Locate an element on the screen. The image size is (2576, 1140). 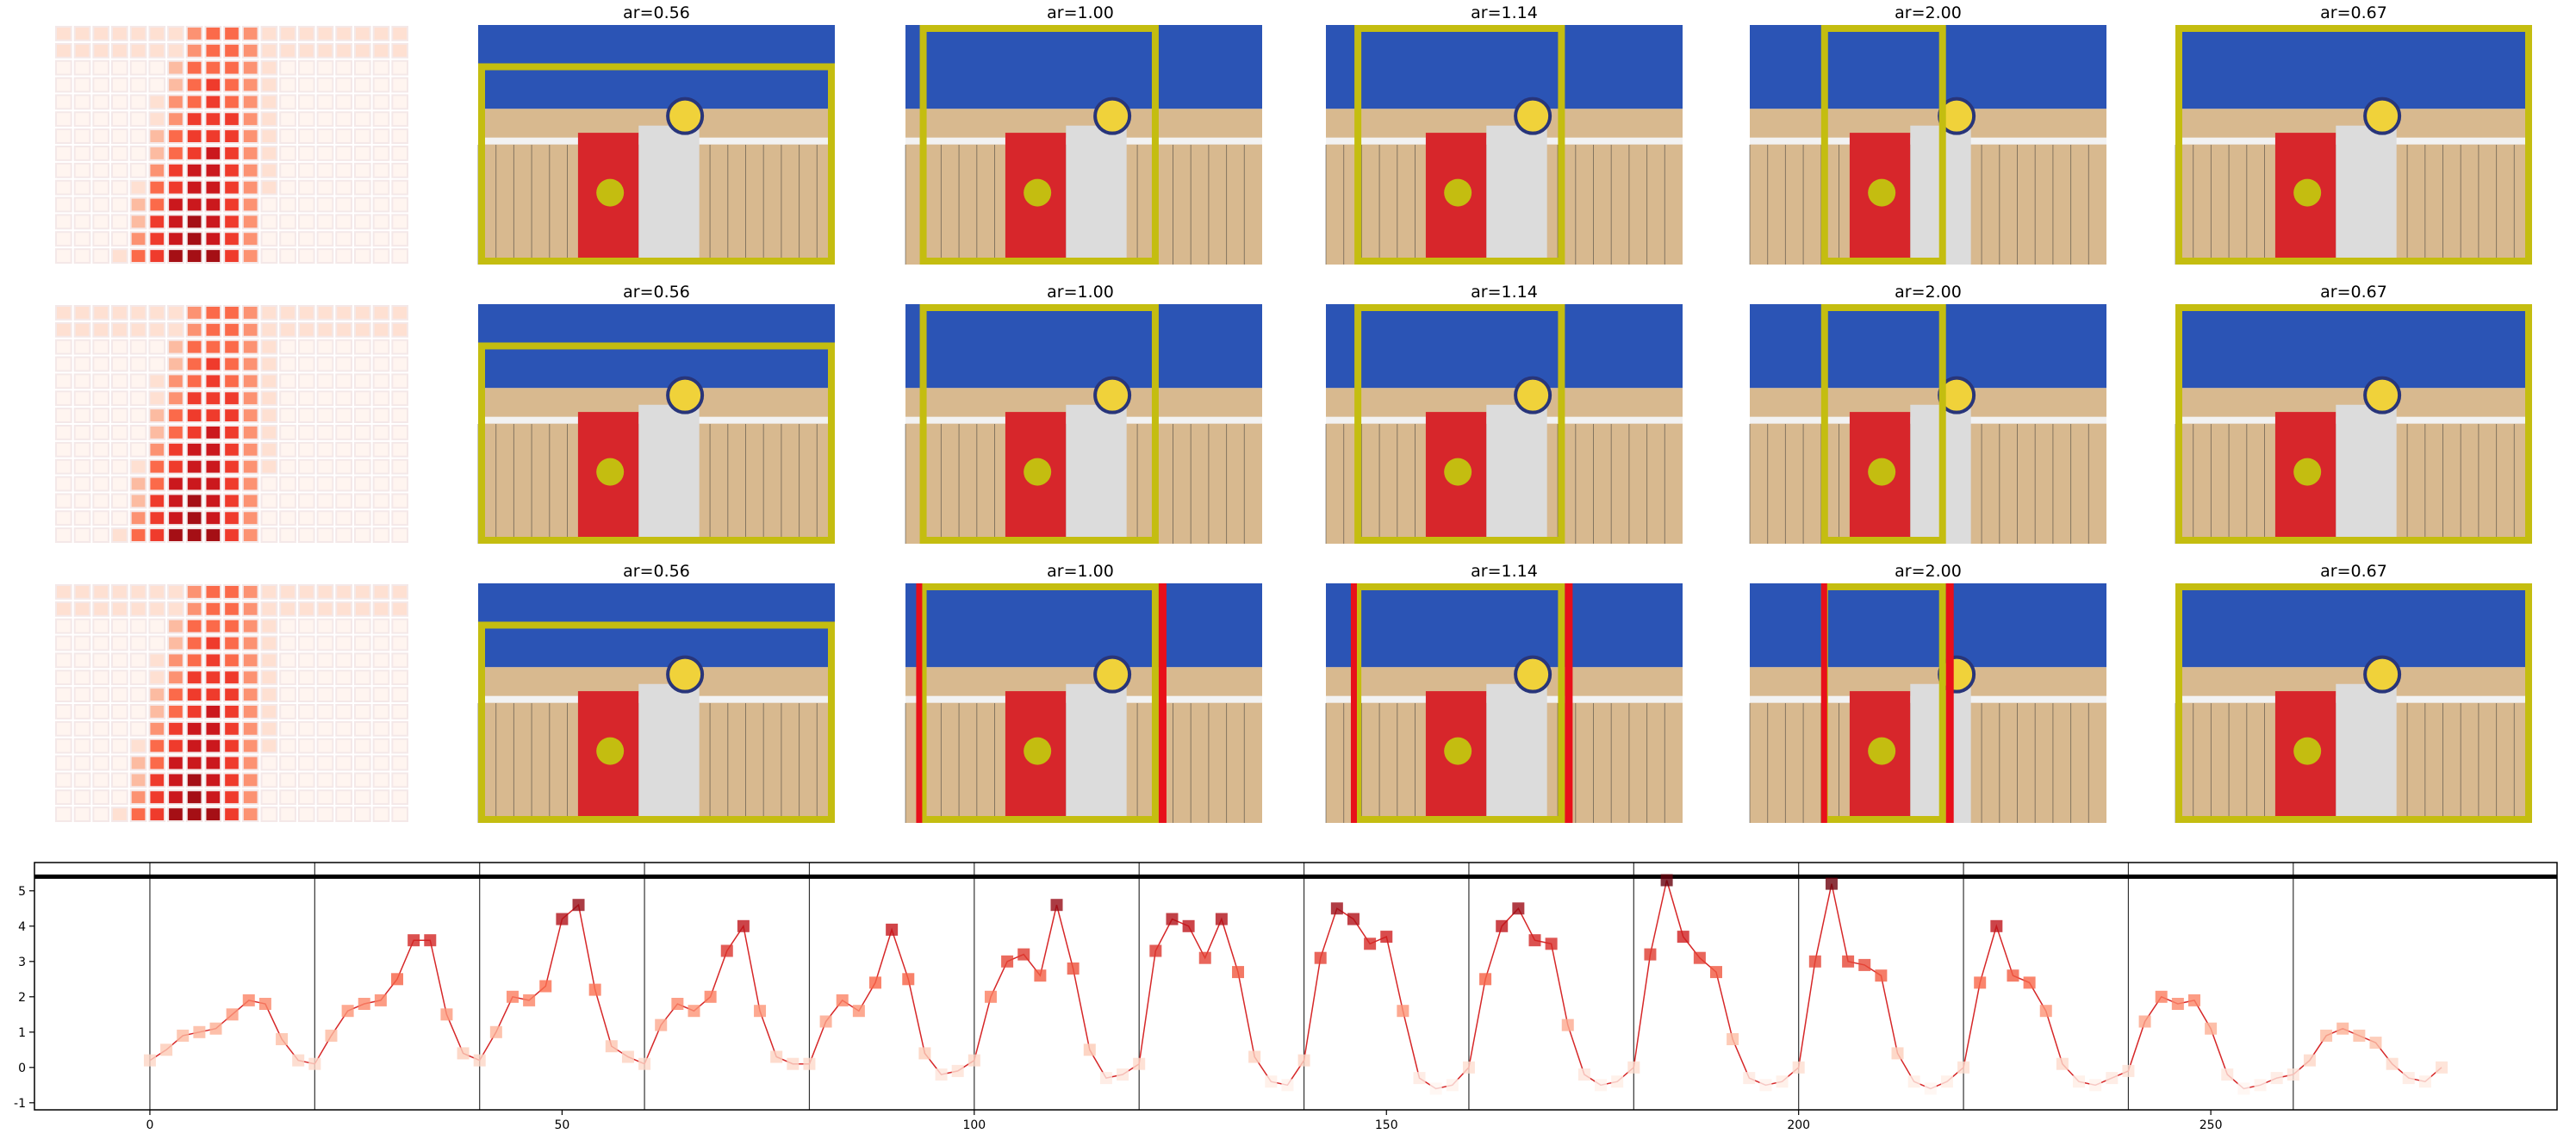
panel-title: ar=2.00 is located at coordinates (1928, 292).